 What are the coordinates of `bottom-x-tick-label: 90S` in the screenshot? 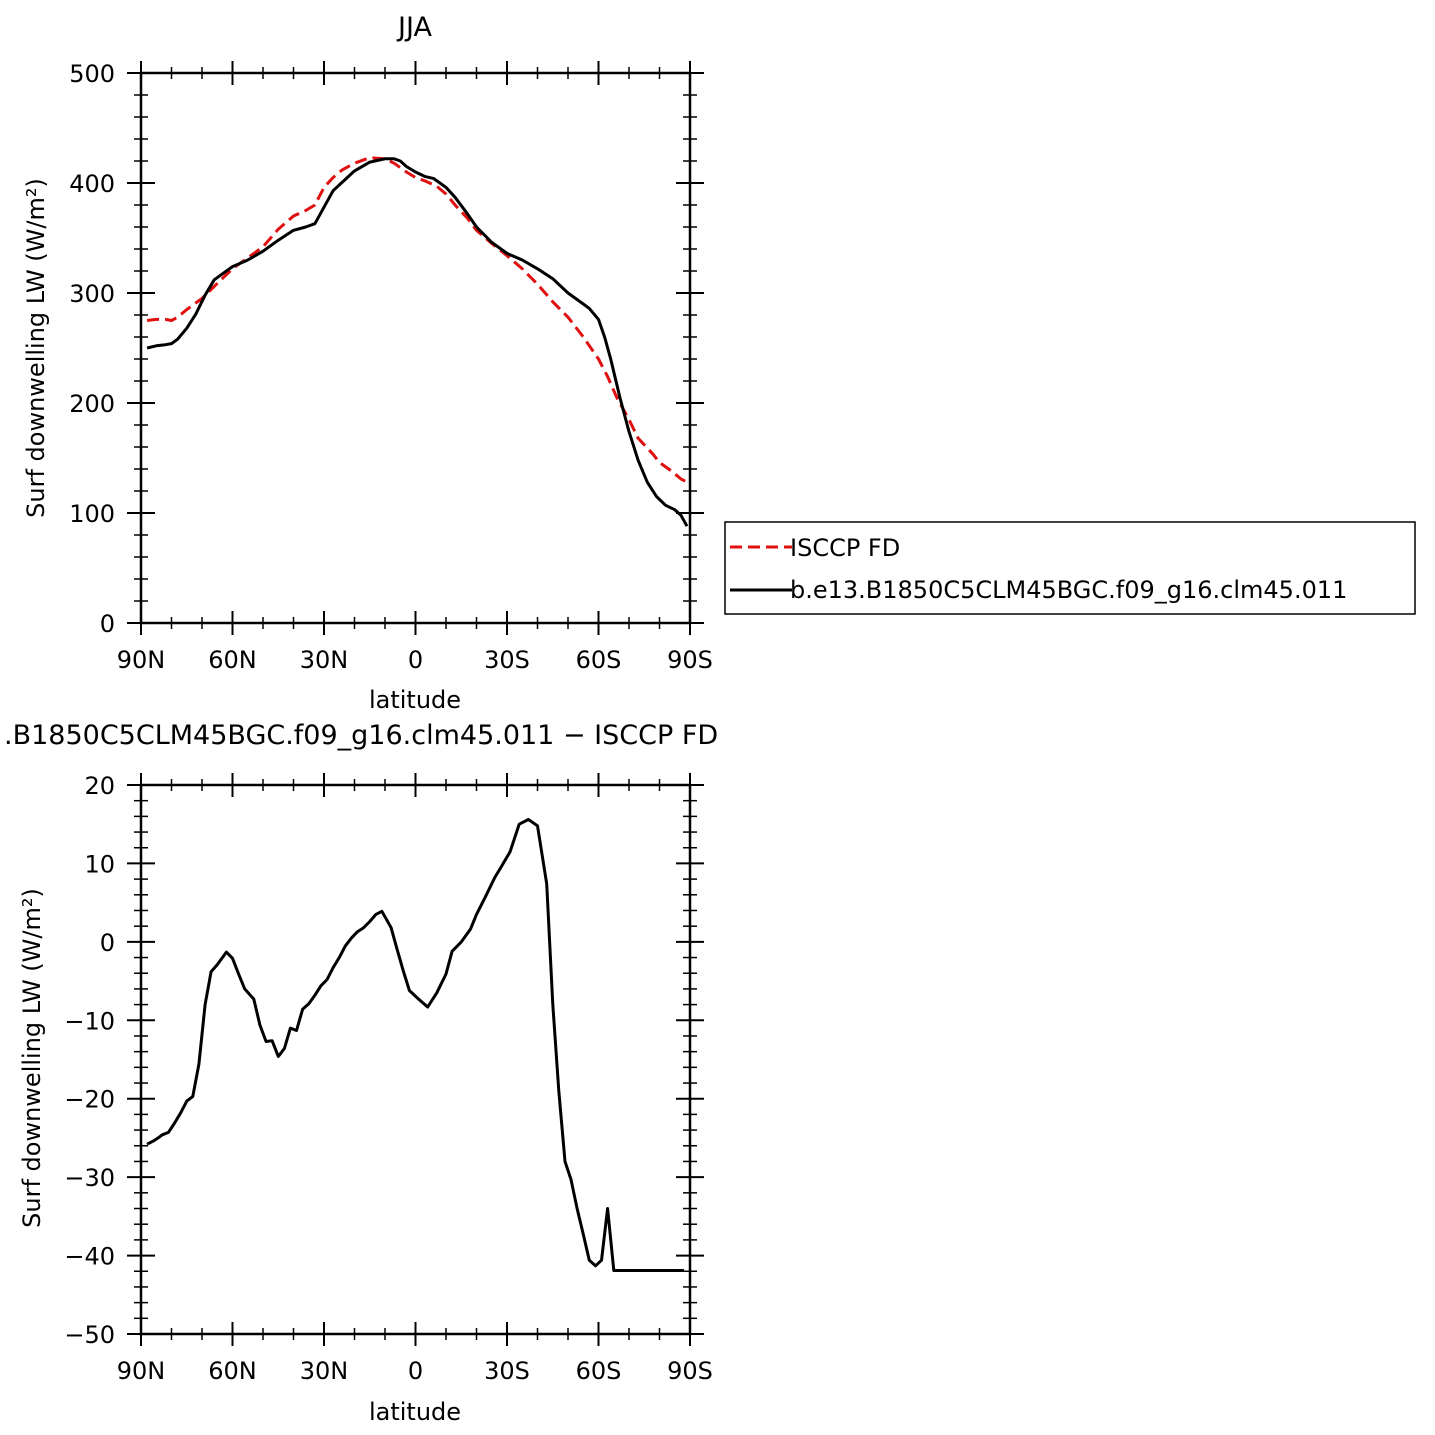 It's located at (690, 1371).